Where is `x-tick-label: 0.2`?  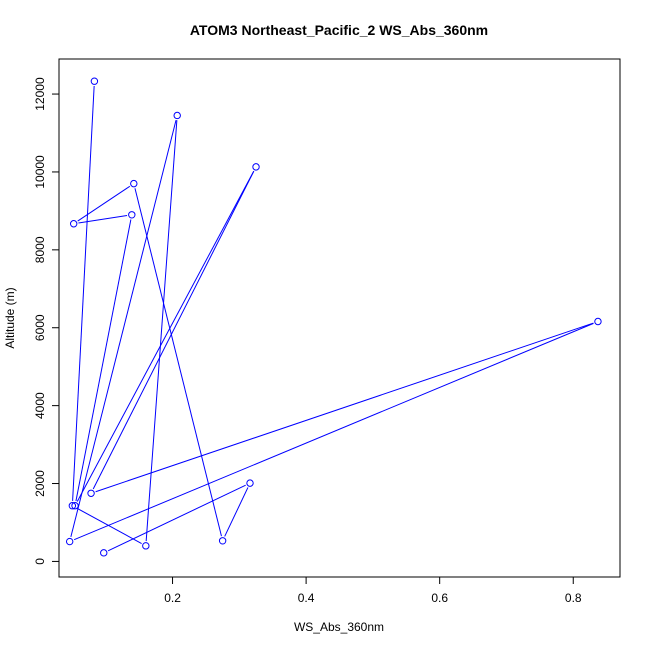
x-tick-label: 0.2 is located at coordinates (172, 598).